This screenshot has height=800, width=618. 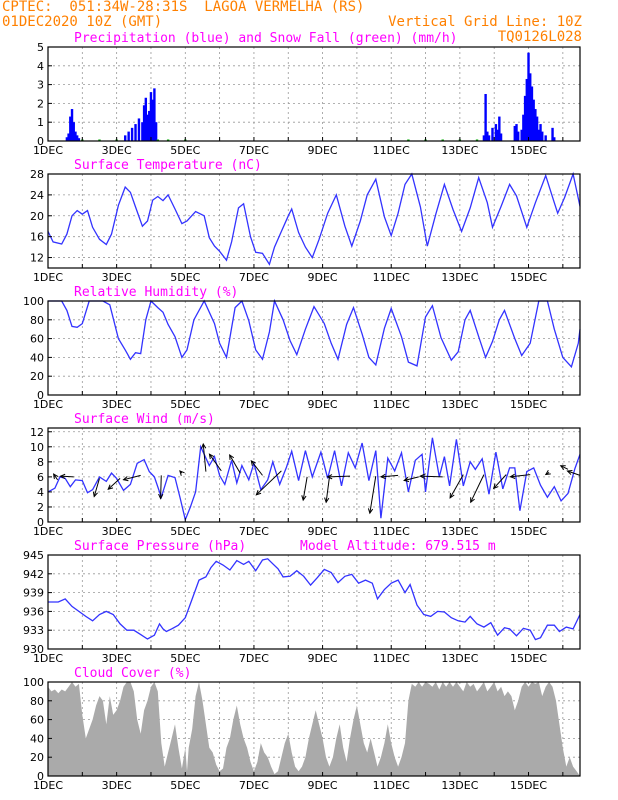 What do you see at coordinates (48, 404) in the screenshot?
I see `humidity-x-tick-label: 1DEC` at bounding box center [48, 404].